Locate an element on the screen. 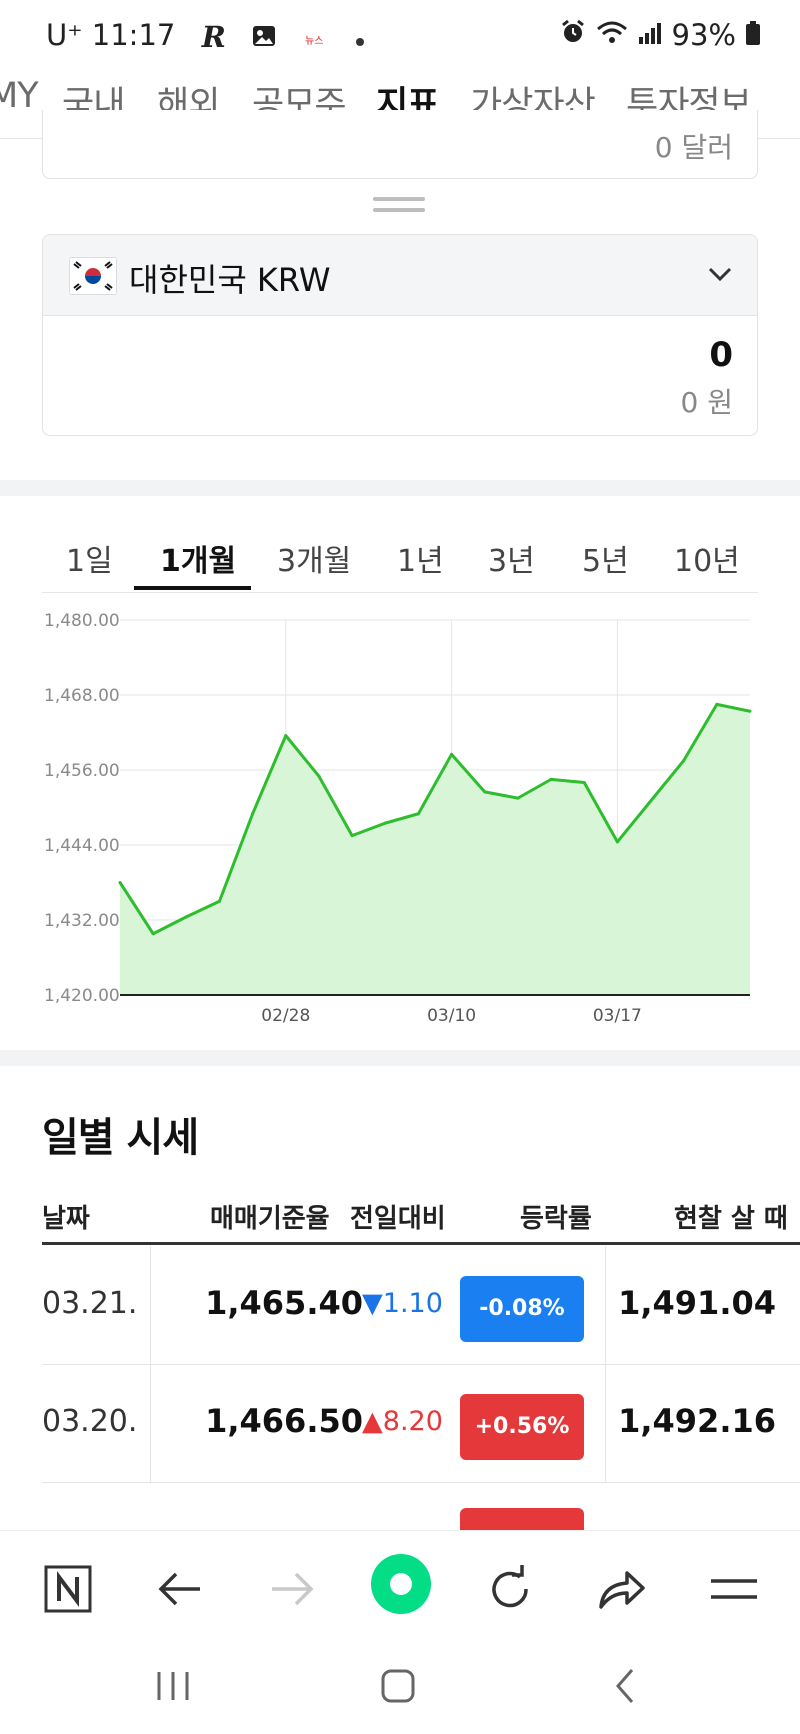 The image size is (800, 1734). y-tick-label: 1,432.00 is located at coordinates (82, 921).